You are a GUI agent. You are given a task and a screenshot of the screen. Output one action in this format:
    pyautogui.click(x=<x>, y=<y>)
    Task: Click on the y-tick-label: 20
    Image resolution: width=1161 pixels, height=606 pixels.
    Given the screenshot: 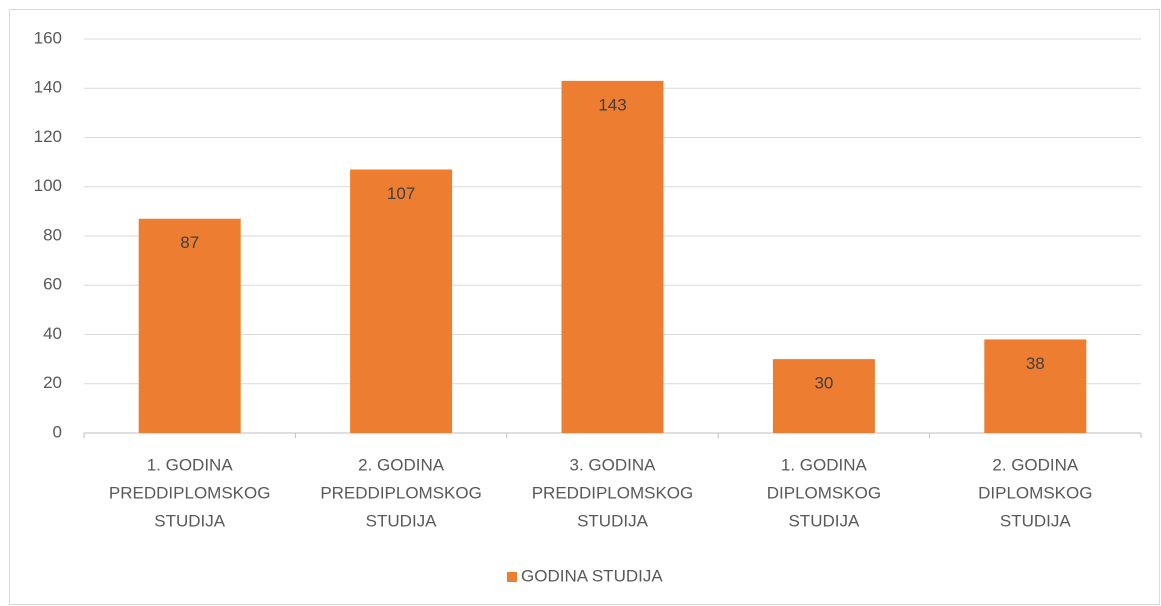 What is the action you would take?
    pyautogui.click(x=52, y=382)
    